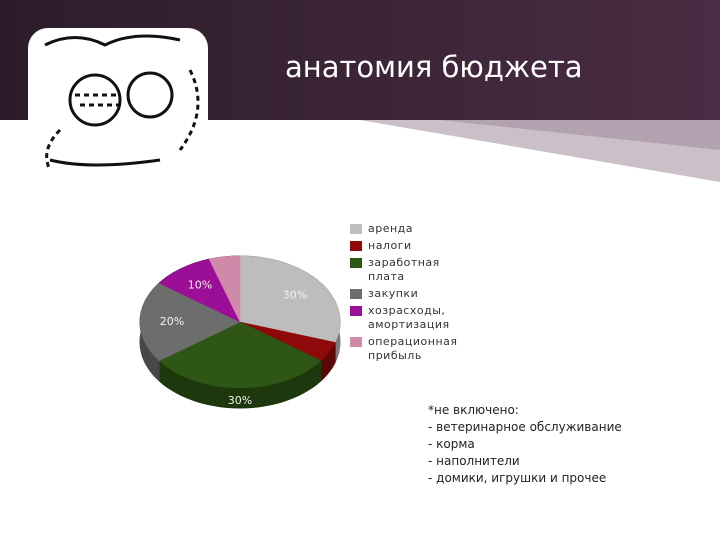 This screenshot has width=720, height=540. I want to click on note-item: - корма, so click(451, 444).